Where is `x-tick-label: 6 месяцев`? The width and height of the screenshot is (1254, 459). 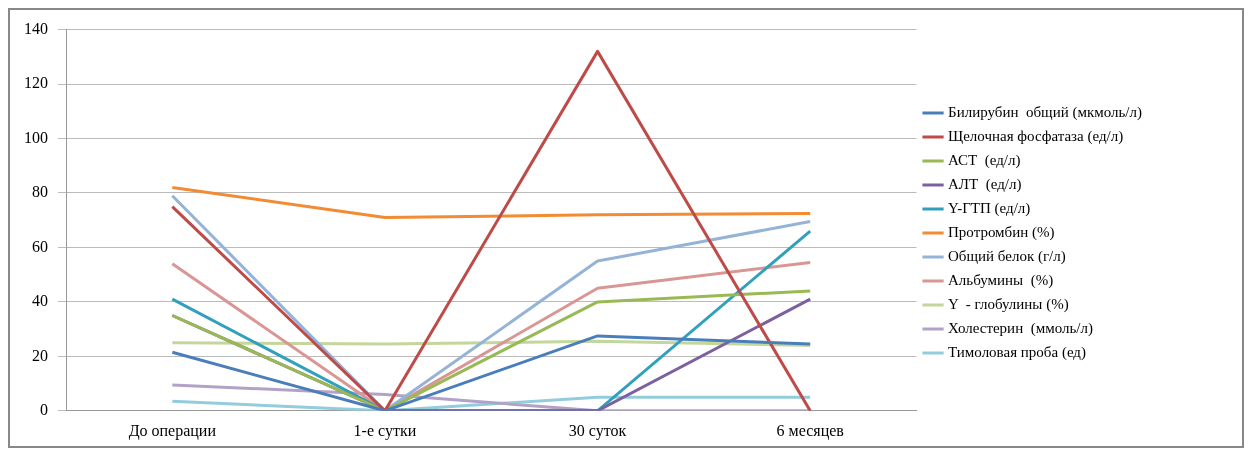 x-tick-label: 6 месяцев is located at coordinates (810, 430).